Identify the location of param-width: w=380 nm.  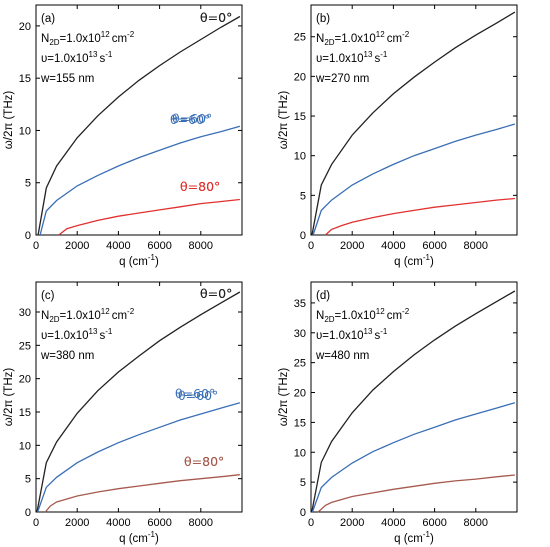
(67, 356).